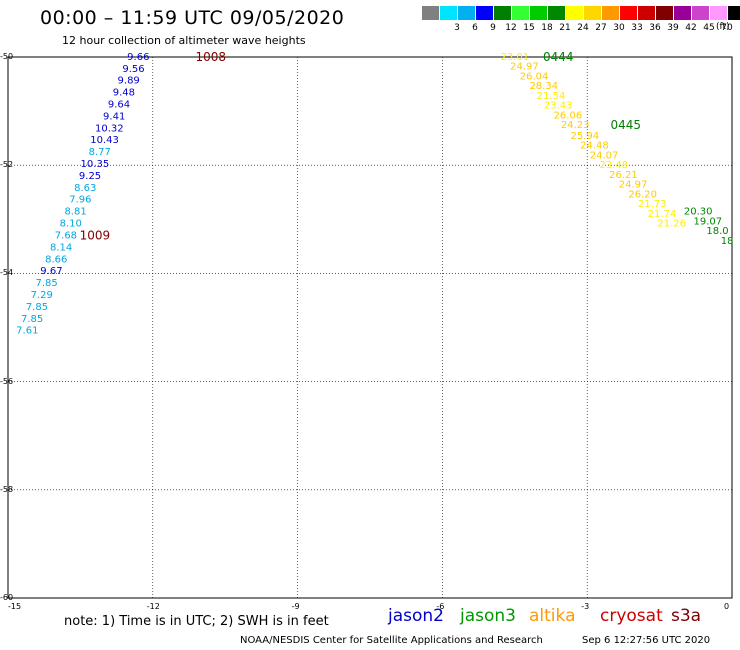  Describe the element at coordinates (210, 57) in the screenshot. I see `pass-time-label: 1008` at that location.